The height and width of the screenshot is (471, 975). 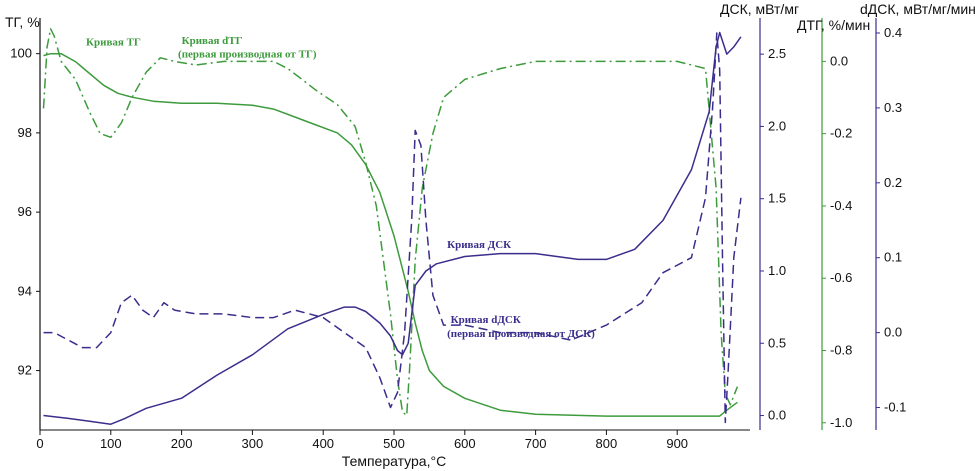 What do you see at coordinates (777, 198) in the screenshot?
I see `dsc-tick-label: 1.5` at bounding box center [777, 198].